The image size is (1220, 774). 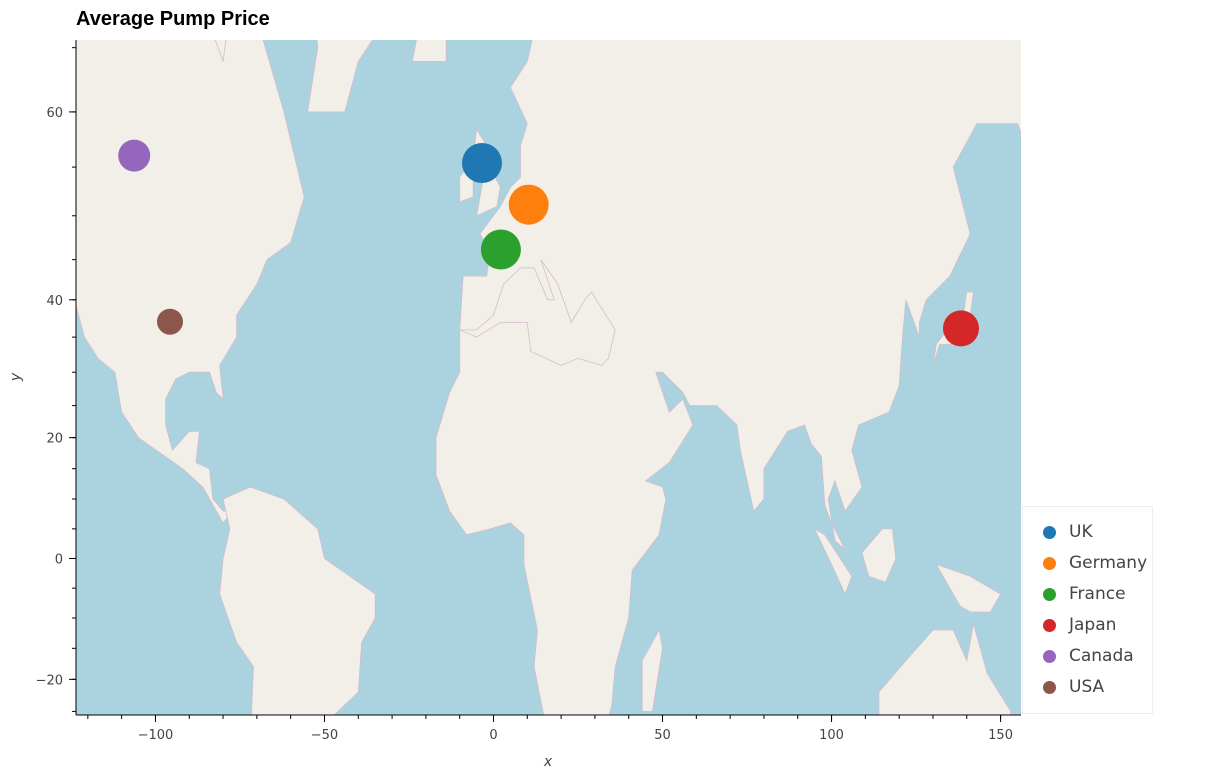 I want to click on point-germany, so click(x=528, y=204).